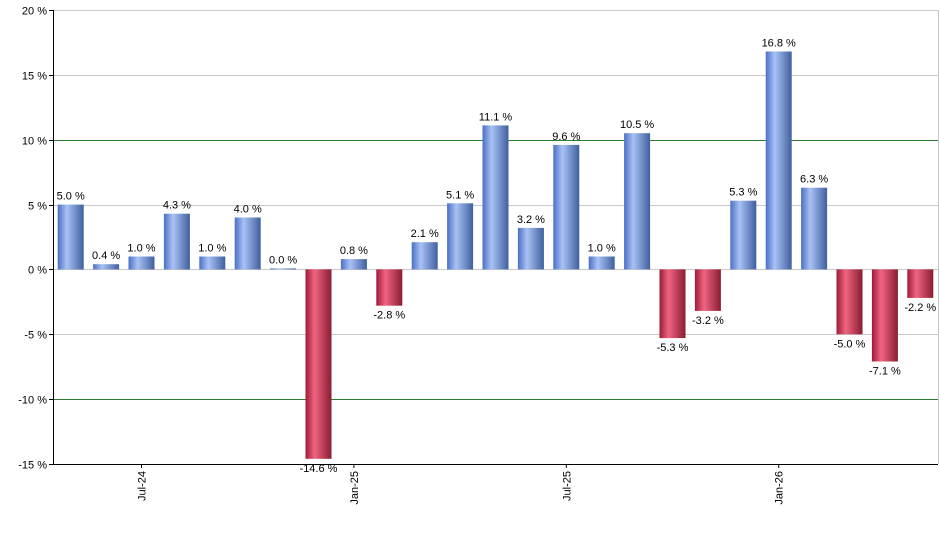 This screenshot has height=550, width=940. I want to click on x-tick-label: Jul-25, so click(567, 486).